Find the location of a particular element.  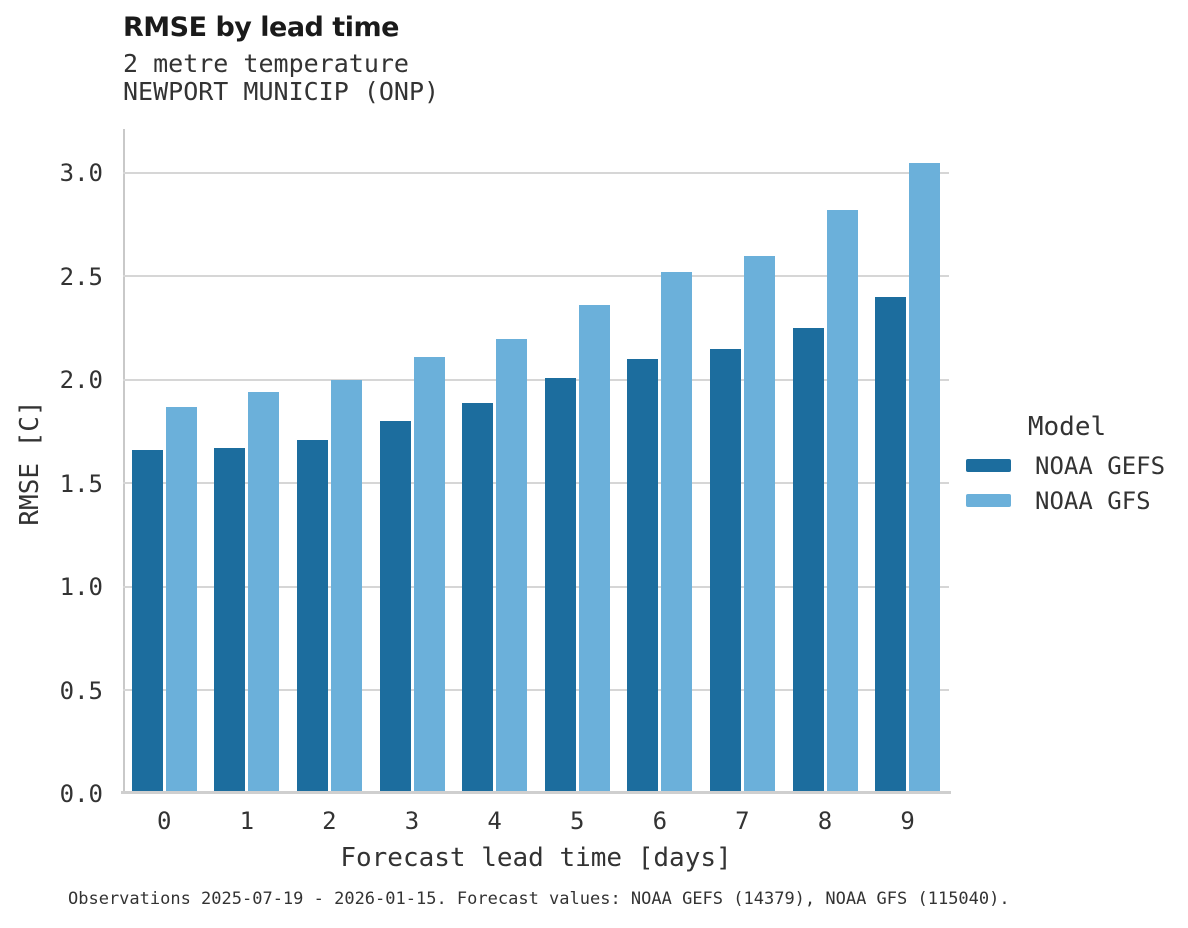

gridline-y-1.0 is located at coordinates (536, 586).